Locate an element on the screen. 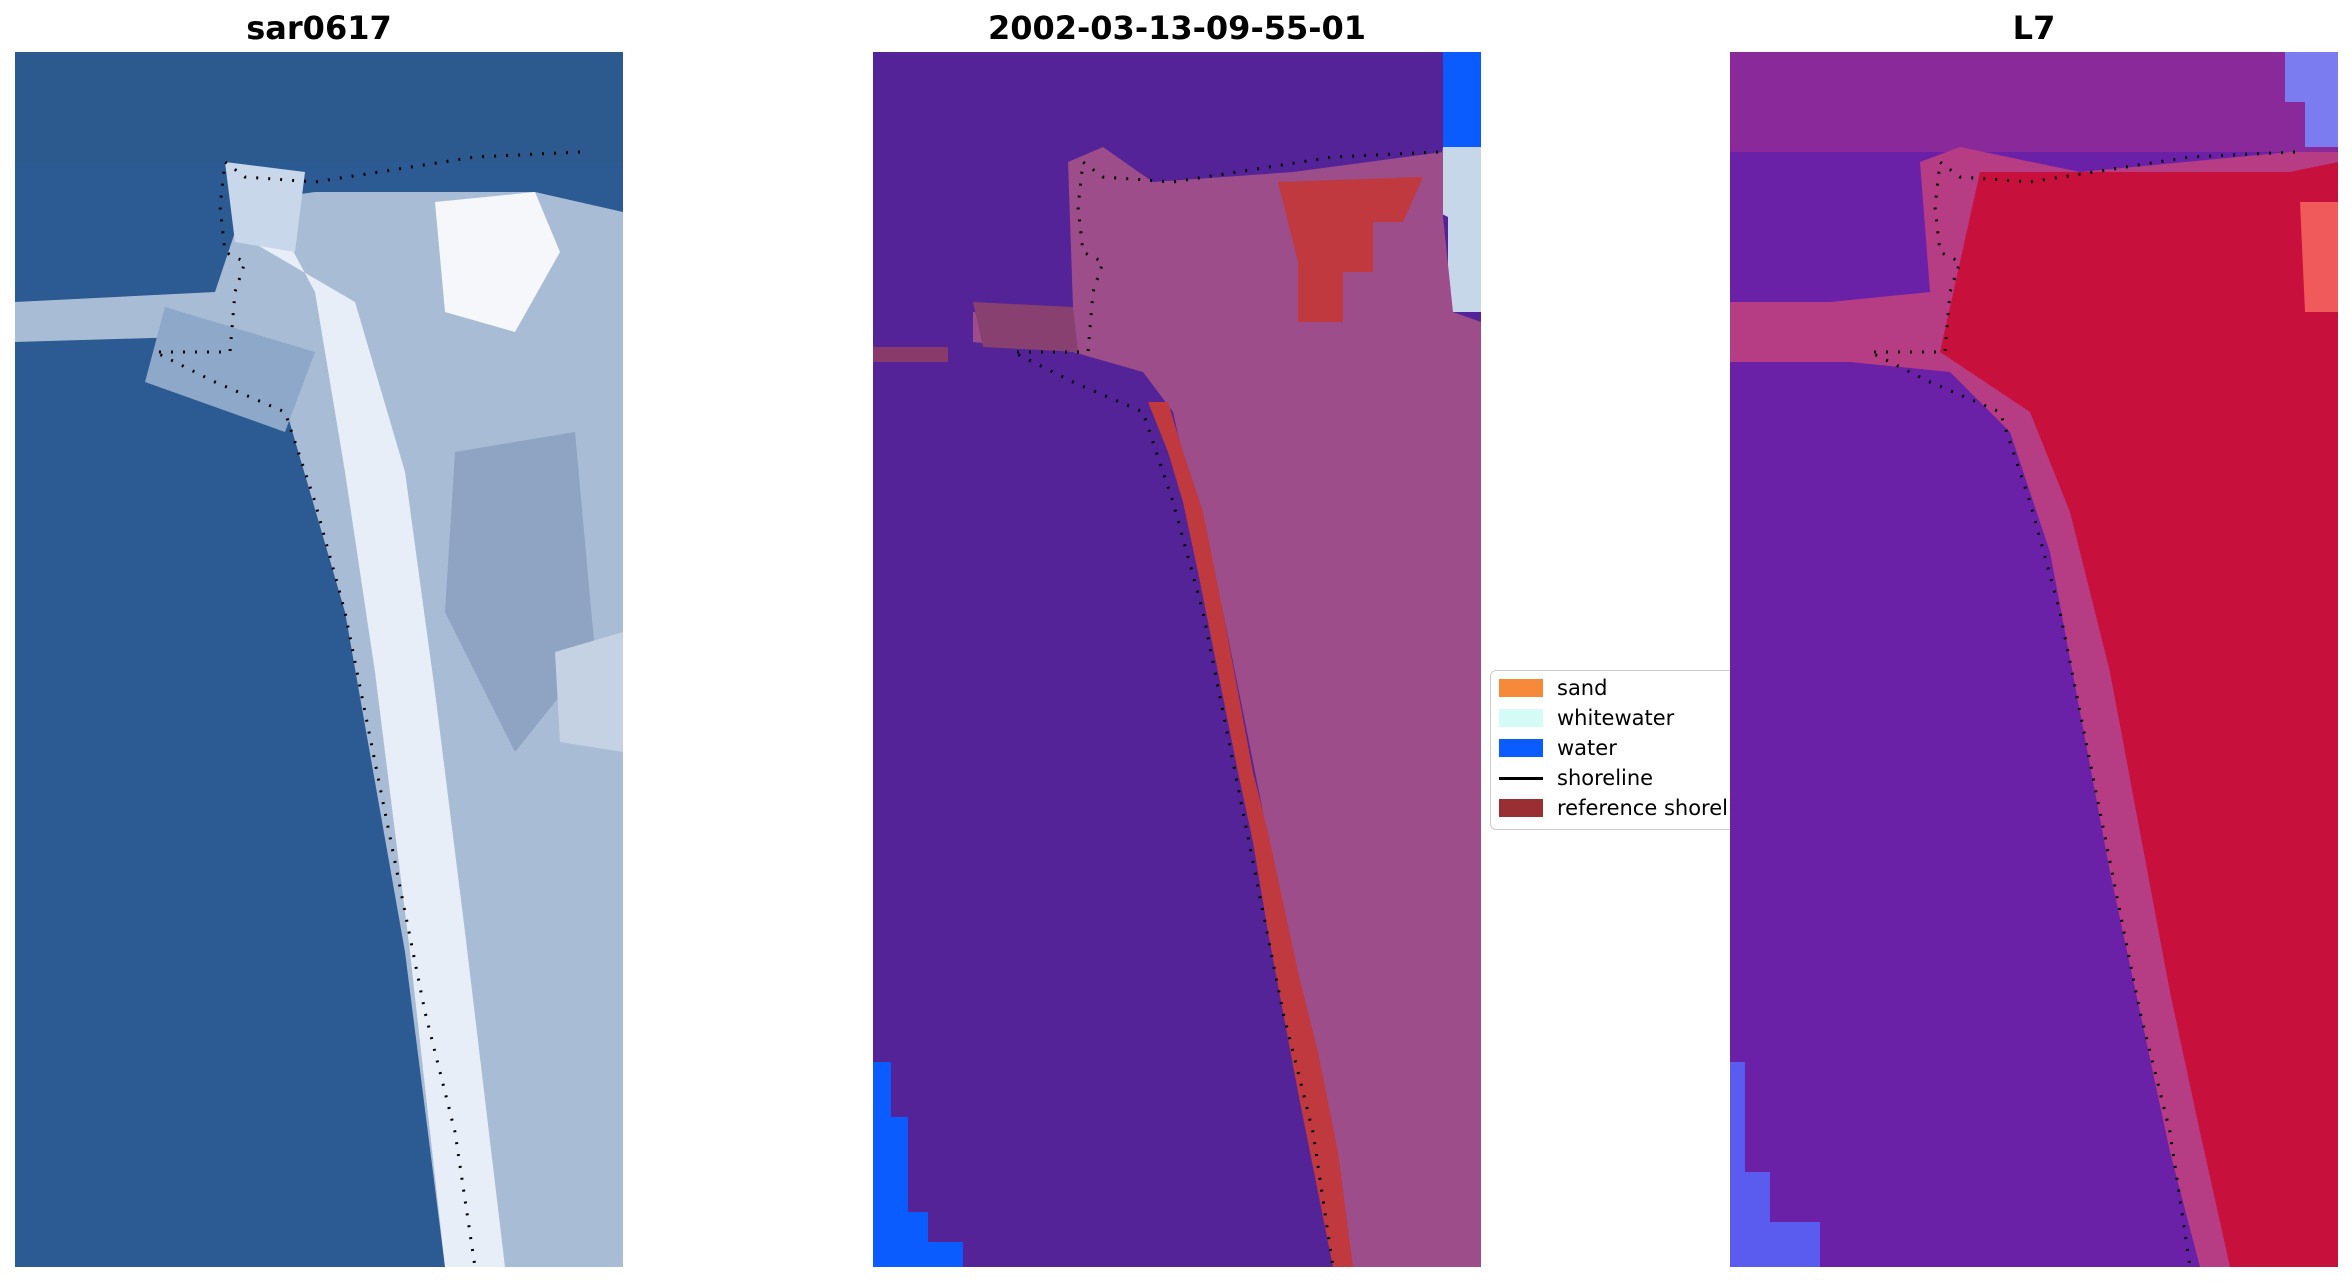  legend-label: reference shoreline is located at coordinates (1643, 808).